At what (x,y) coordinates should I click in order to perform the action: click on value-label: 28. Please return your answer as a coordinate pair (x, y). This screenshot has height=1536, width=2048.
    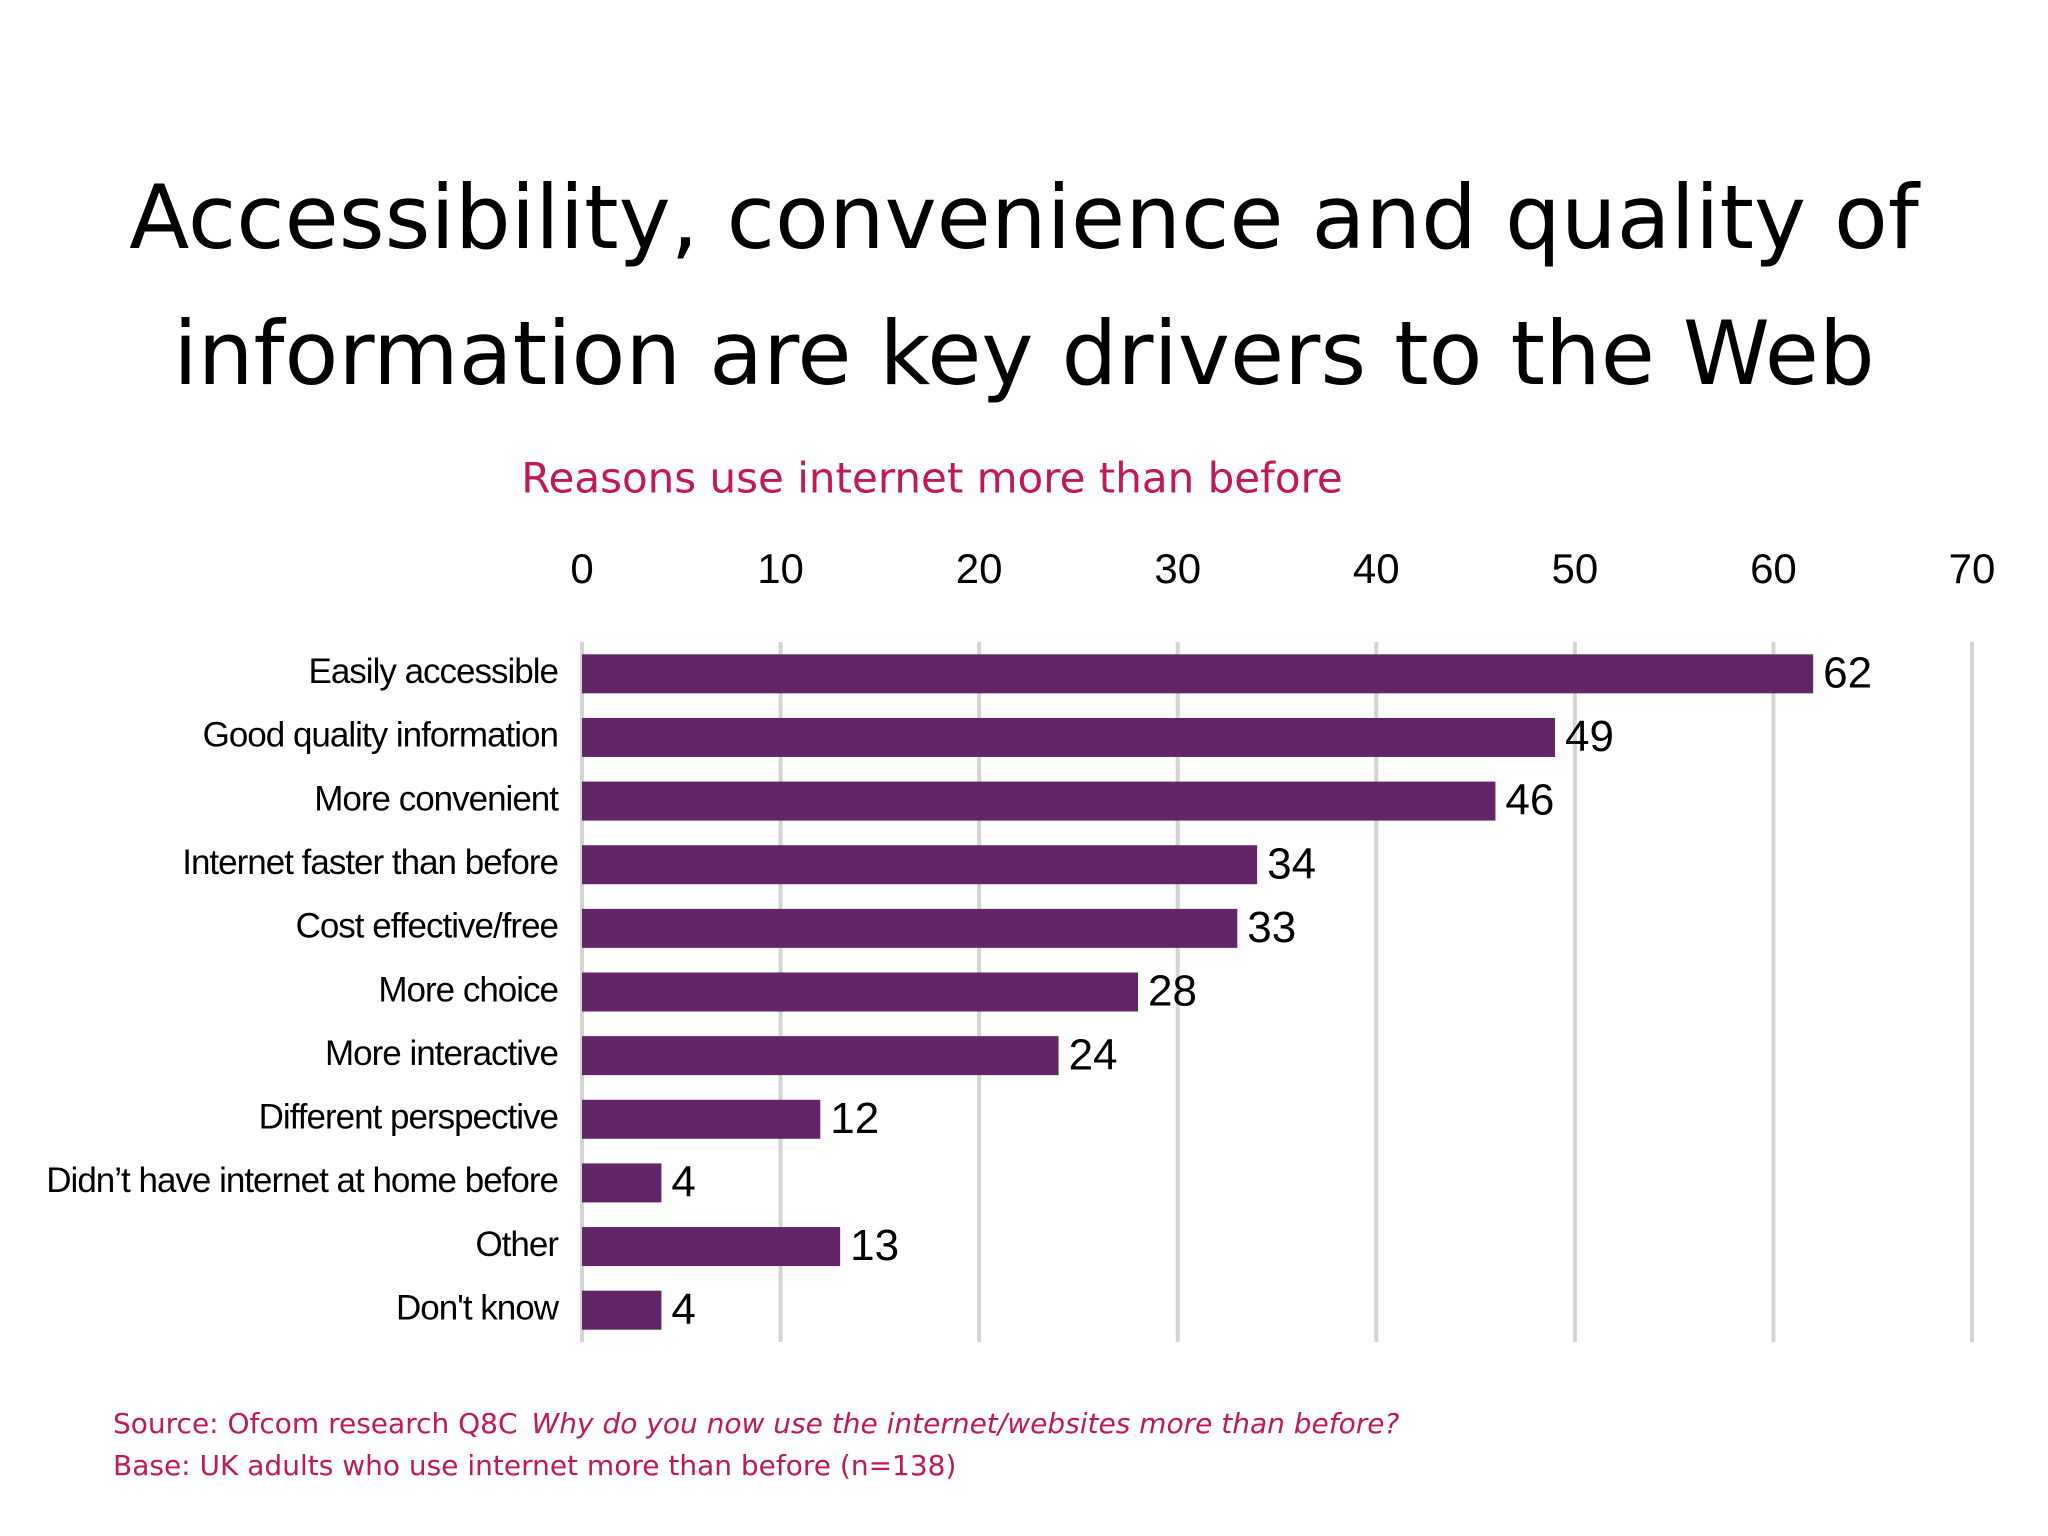
    Looking at the image, I should click on (1172, 991).